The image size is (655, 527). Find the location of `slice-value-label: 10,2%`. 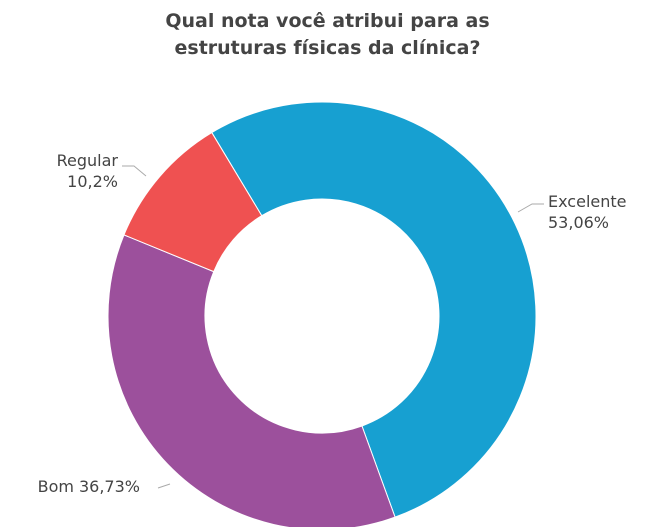

slice-value-label: 10,2% is located at coordinates (92, 181).